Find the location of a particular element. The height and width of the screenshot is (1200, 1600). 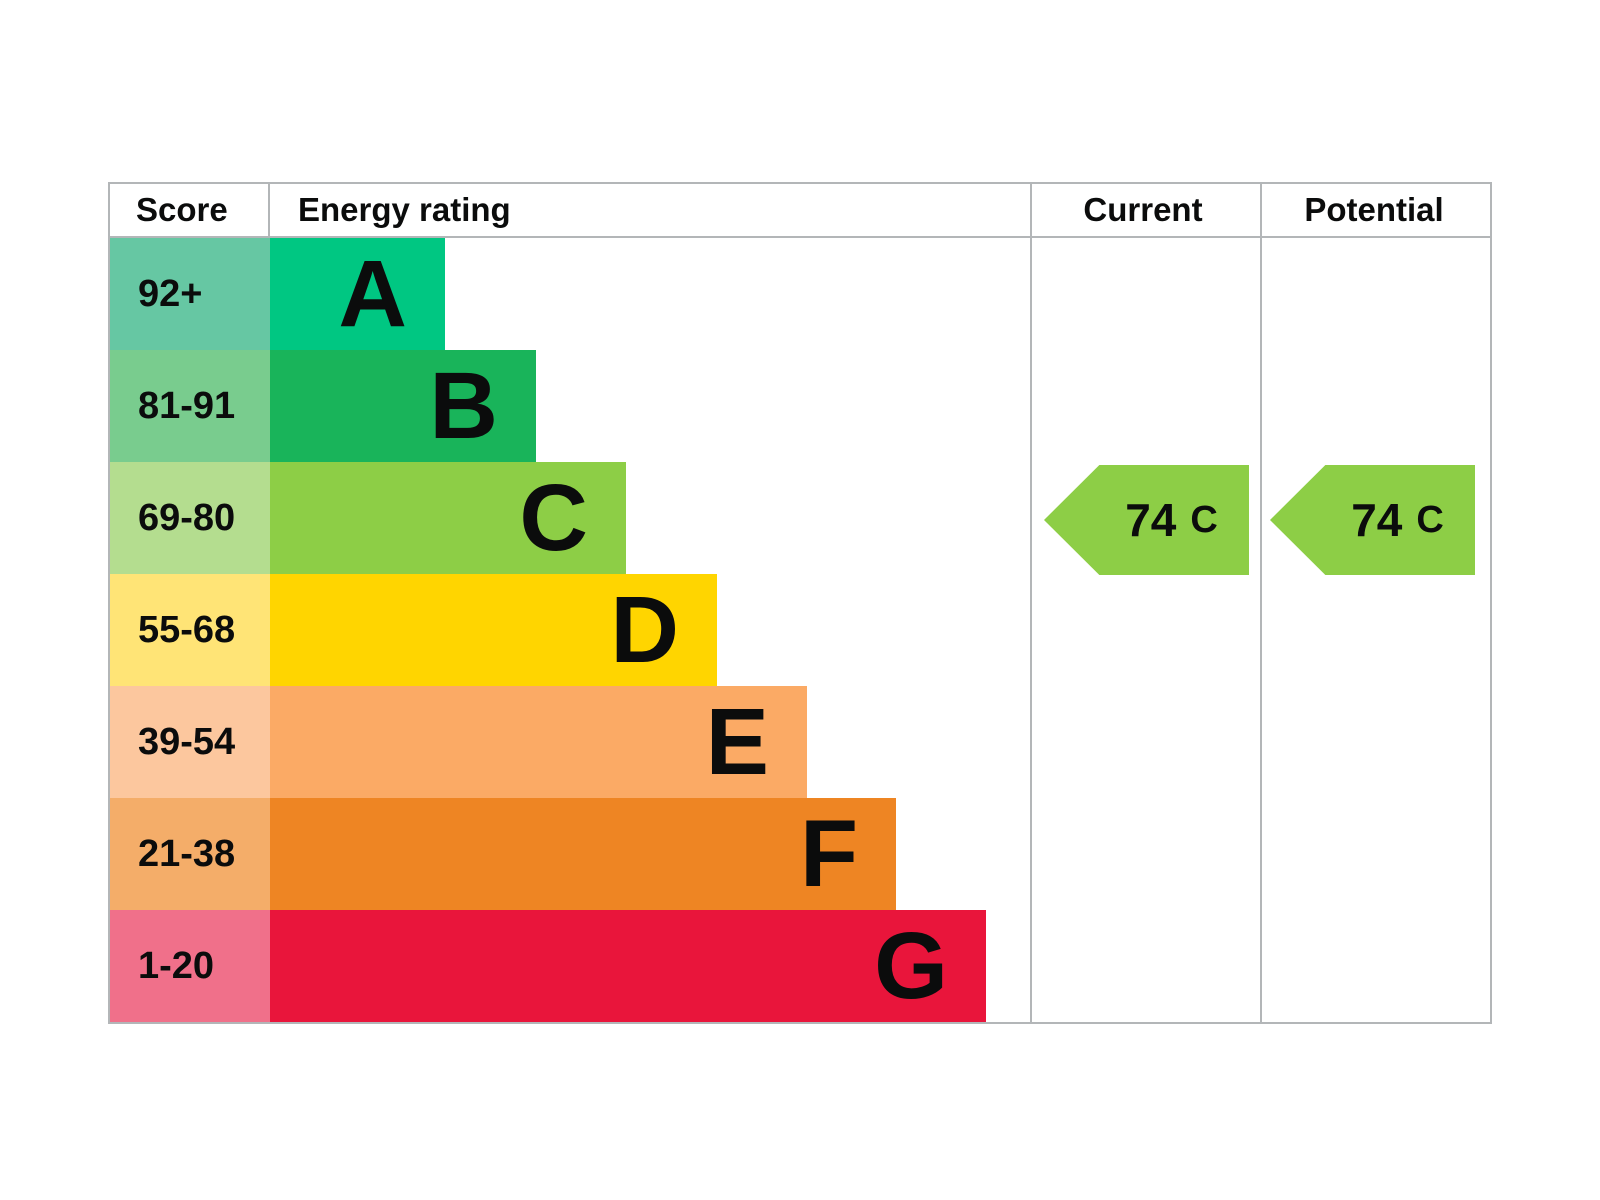

band-letter: E is located at coordinates (737, 741).